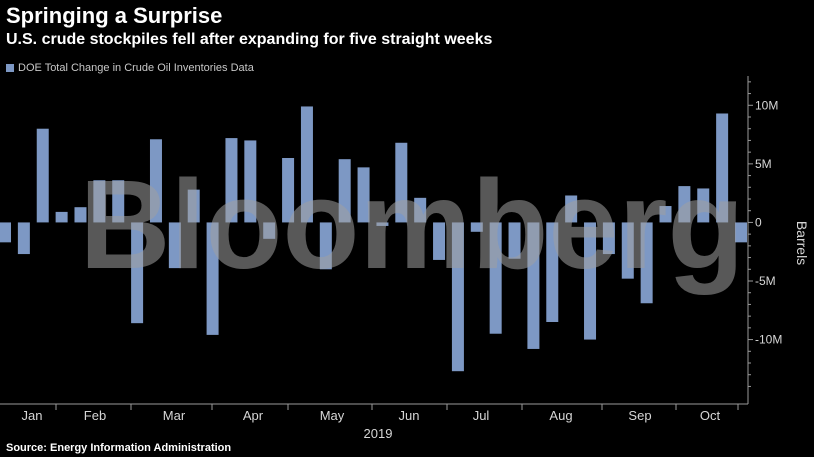  I want to click on x-tick-label: Mar, so click(174, 415).